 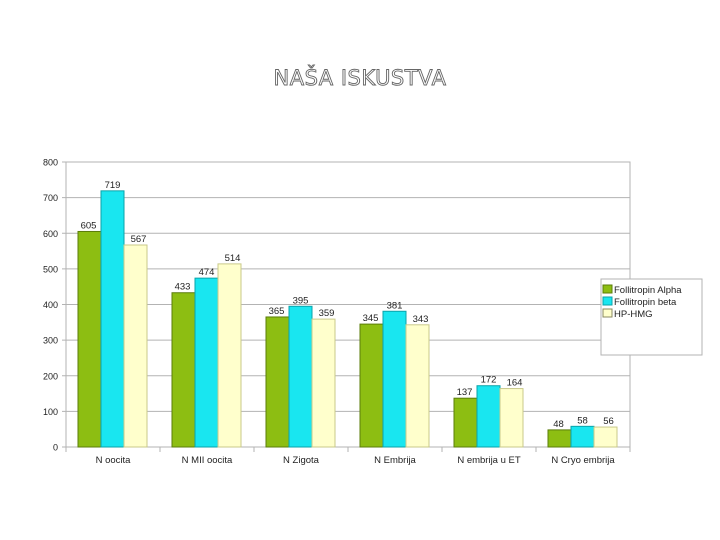 What do you see at coordinates (583, 460) in the screenshot?
I see `x-tick-label: N Cryo embrija` at bounding box center [583, 460].